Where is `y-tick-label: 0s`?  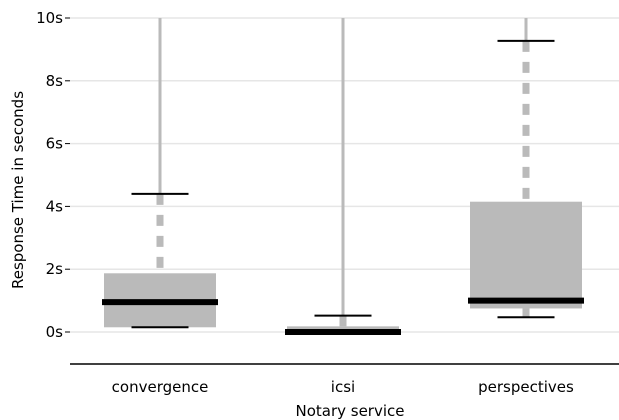 y-tick-label: 0s is located at coordinates (55, 332).